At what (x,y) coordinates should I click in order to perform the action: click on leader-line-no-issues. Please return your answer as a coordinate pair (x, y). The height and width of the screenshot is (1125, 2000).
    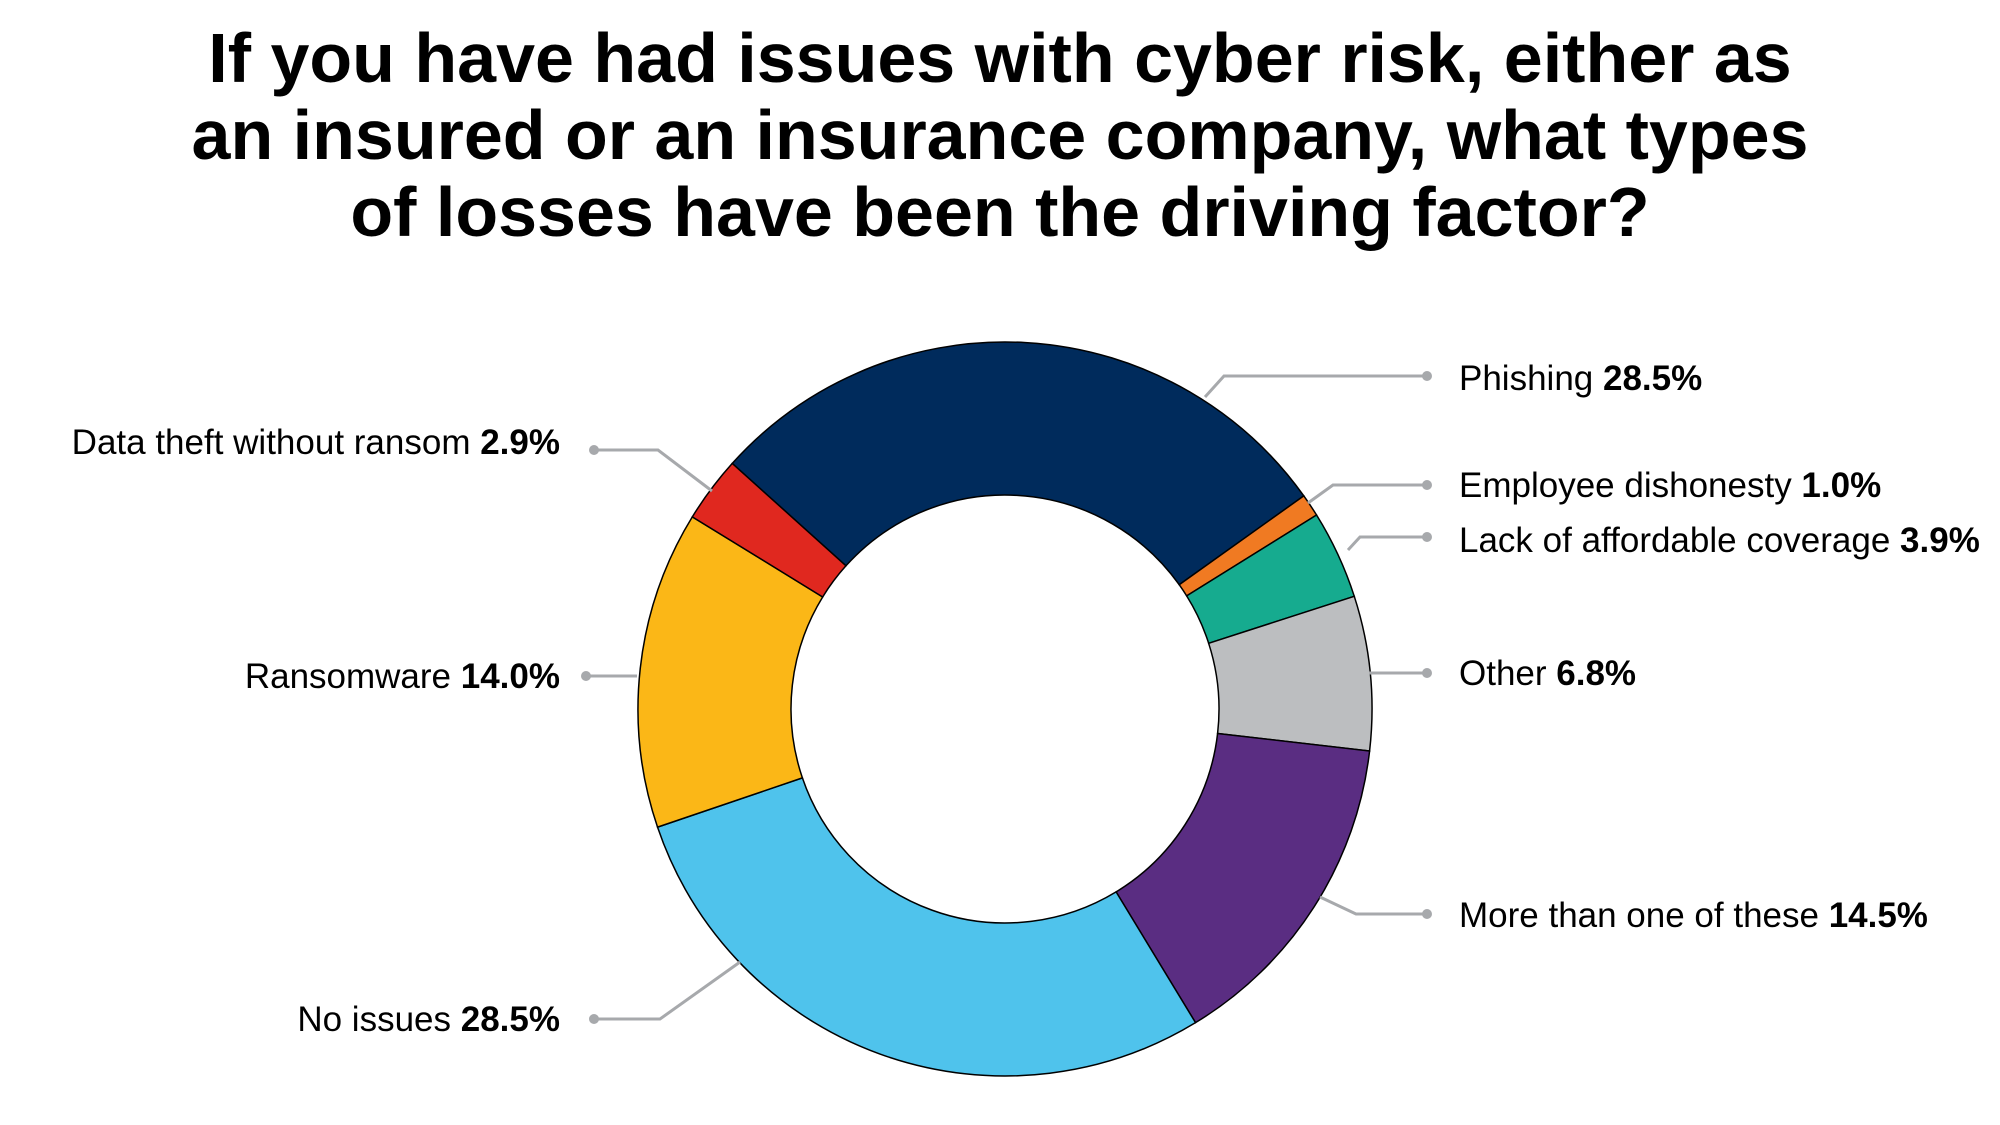
    Looking at the image, I should click on (667, 990).